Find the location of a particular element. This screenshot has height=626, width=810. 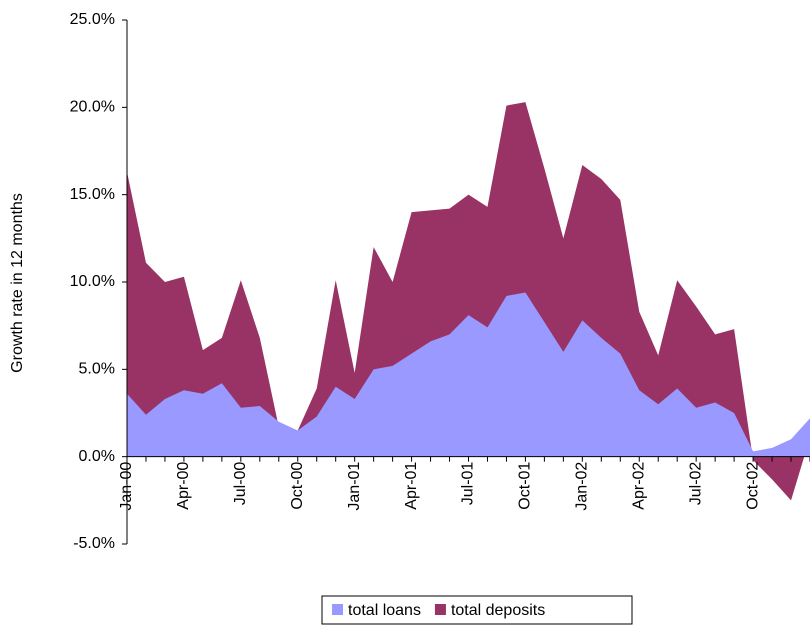

x-tick-label: Apr-02 is located at coordinates (638, 486).